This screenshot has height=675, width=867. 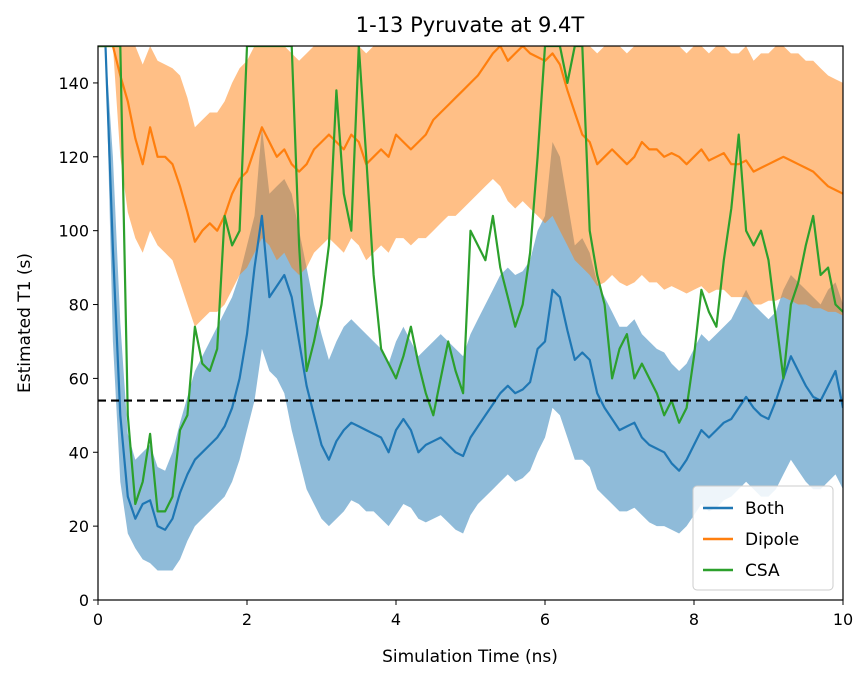 I want to click on legend-label-dipole: Dipole, so click(x=772, y=540).